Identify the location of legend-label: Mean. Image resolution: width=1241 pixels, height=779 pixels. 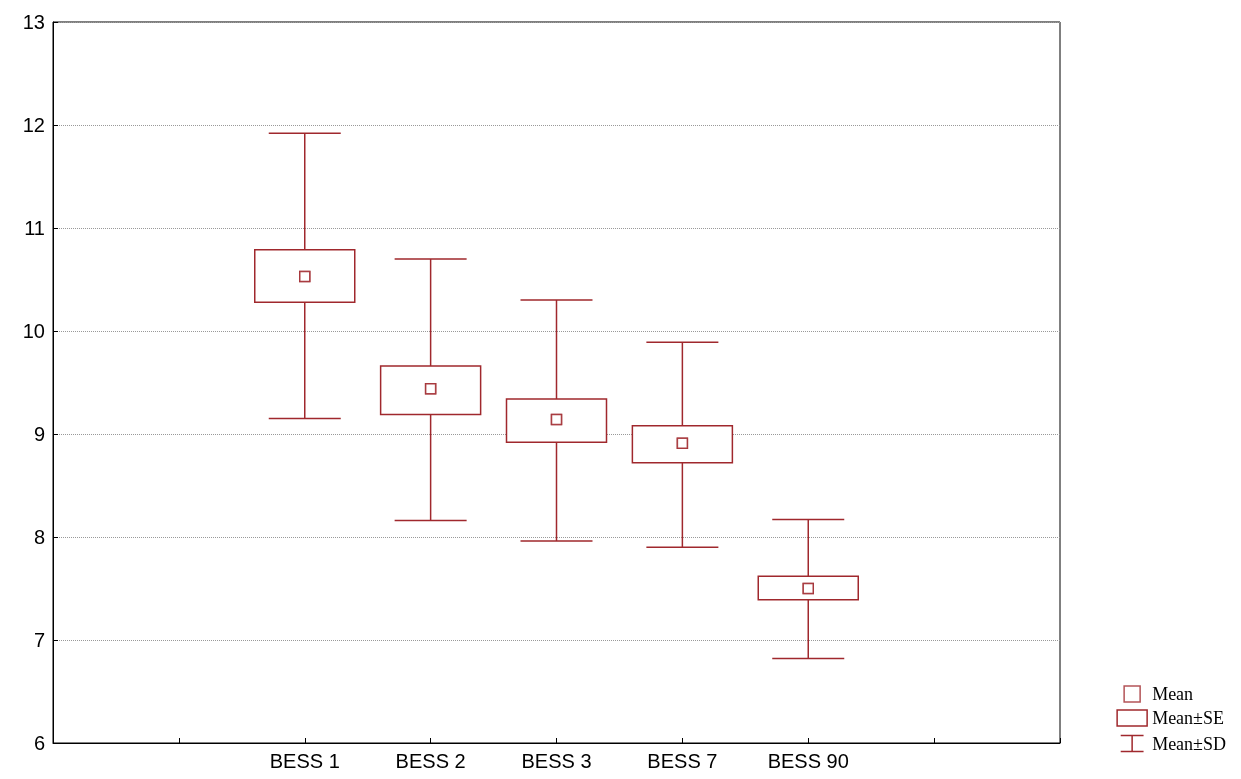
(1173, 694).